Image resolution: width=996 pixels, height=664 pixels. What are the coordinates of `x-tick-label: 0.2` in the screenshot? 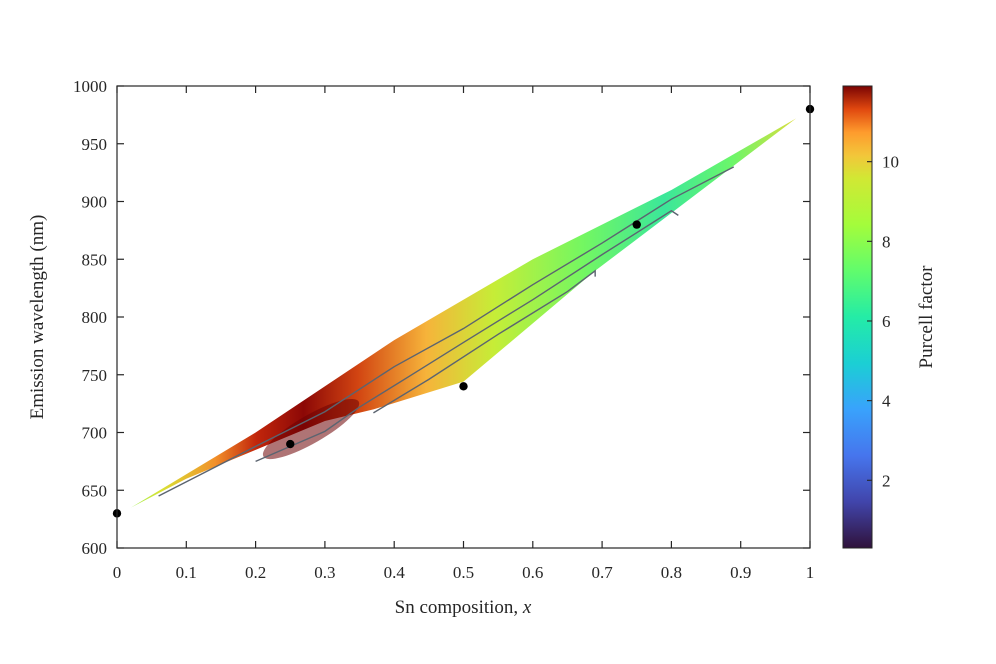 It's located at (255, 572).